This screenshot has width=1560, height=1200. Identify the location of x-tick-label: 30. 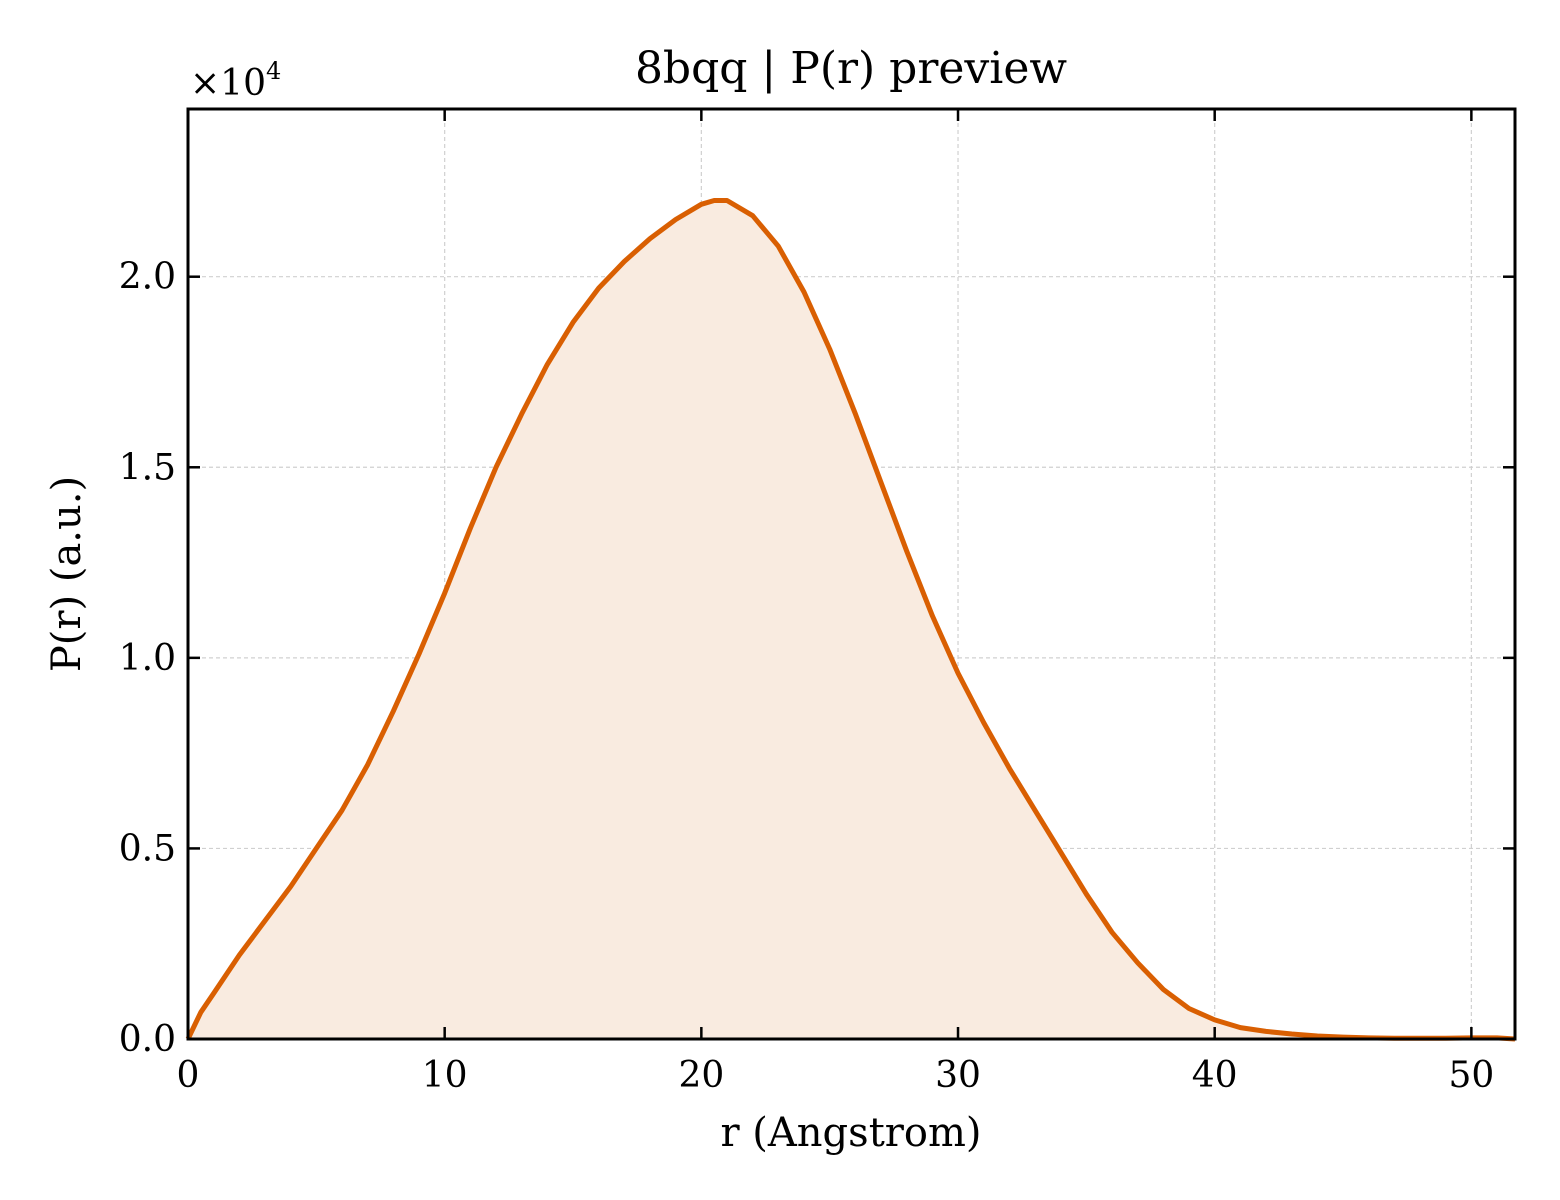
(958, 1075).